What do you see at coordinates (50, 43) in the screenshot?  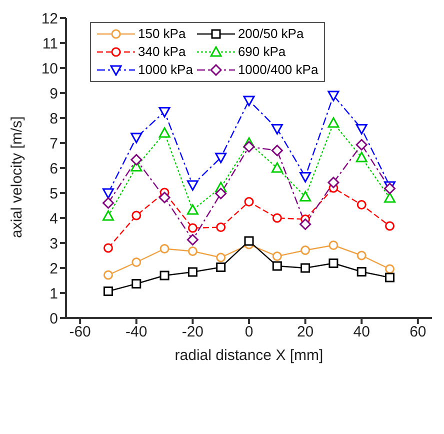 I see `y-tick-label: 11` at bounding box center [50, 43].